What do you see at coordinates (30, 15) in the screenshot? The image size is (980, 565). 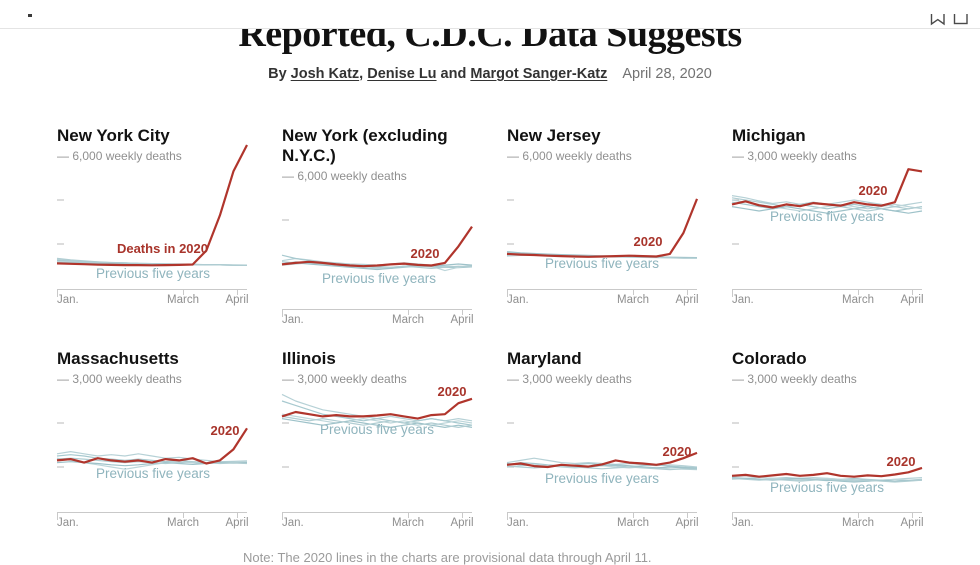 I see `window-control-fragment` at bounding box center [30, 15].